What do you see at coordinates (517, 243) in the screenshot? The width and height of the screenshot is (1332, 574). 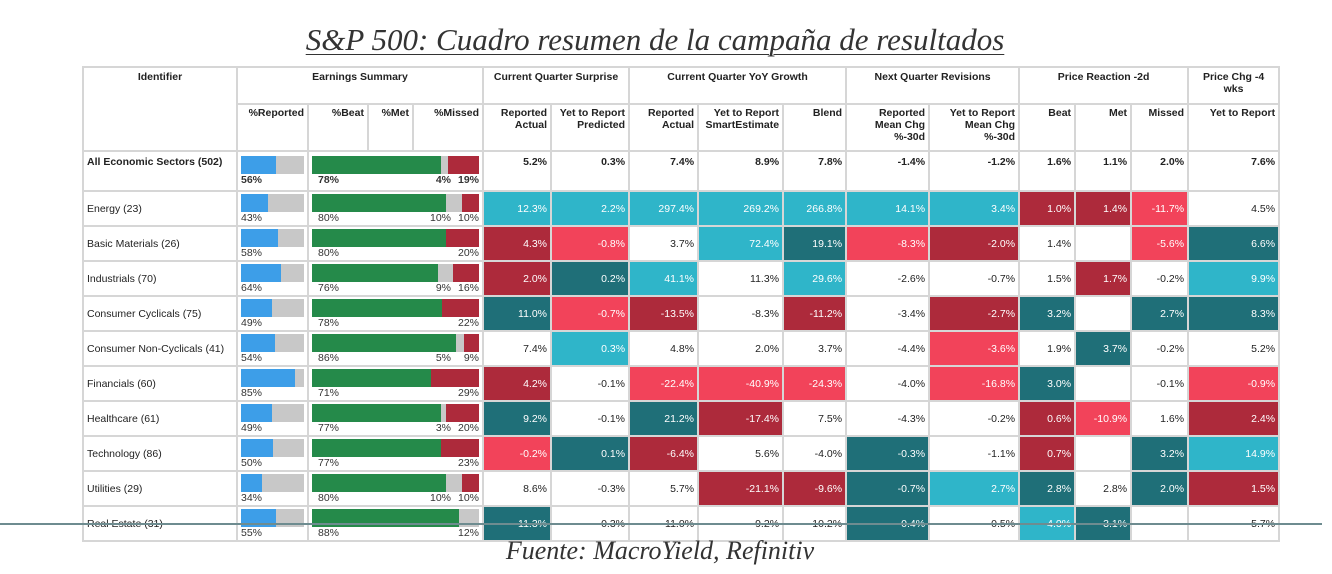 I see `metric-cell: 4.3%` at bounding box center [517, 243].